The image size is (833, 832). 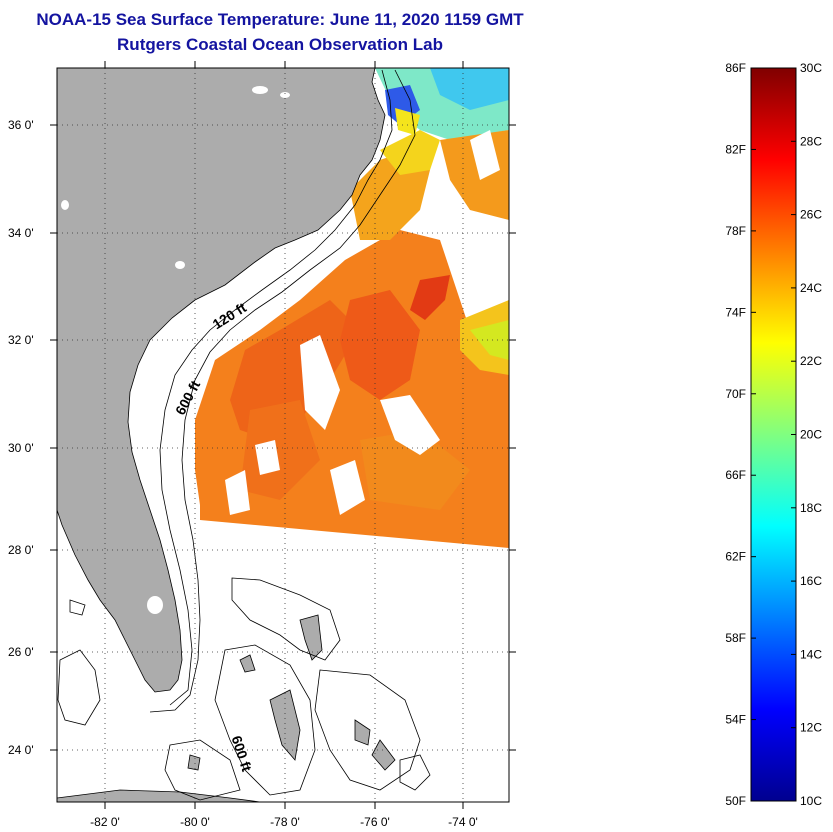 I want to click on colorbar-c-label: 14C, so click(x=811, y=654).